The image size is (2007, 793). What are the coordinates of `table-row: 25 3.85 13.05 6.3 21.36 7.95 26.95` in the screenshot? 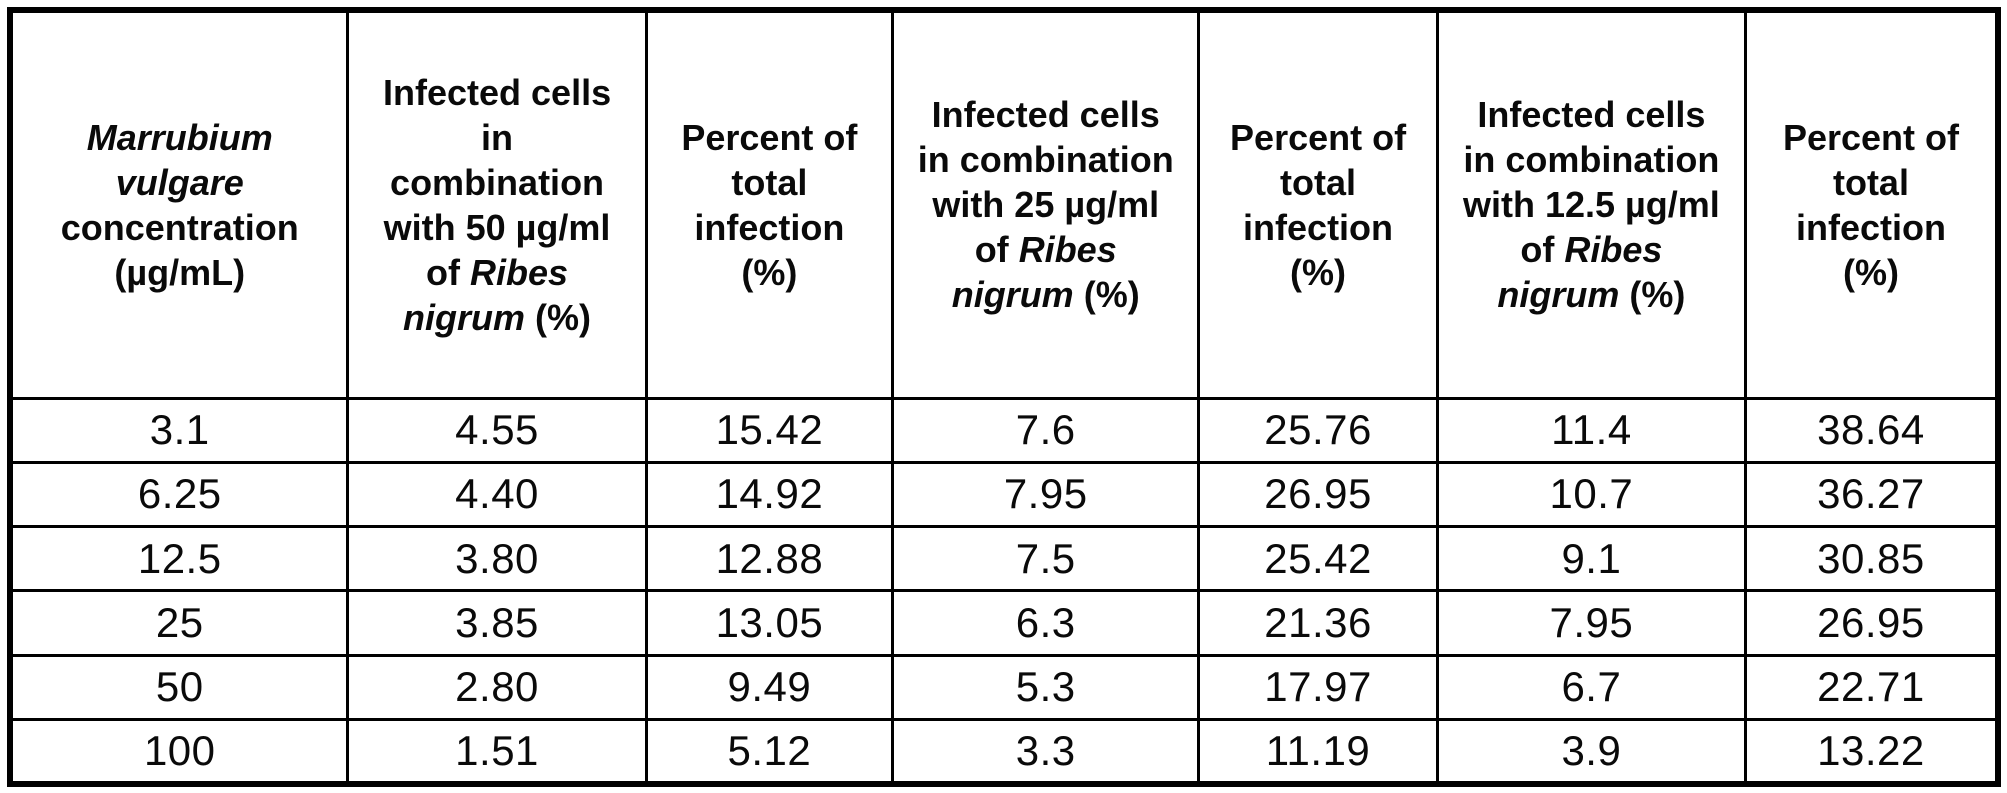 It's located at (1004, 623).